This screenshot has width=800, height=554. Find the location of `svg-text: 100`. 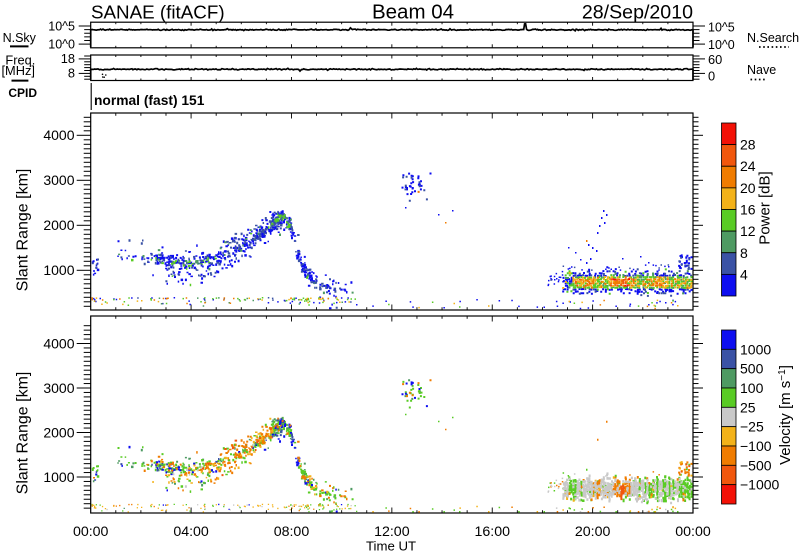

svg-text: 100 is located at coordinates (752, 388).